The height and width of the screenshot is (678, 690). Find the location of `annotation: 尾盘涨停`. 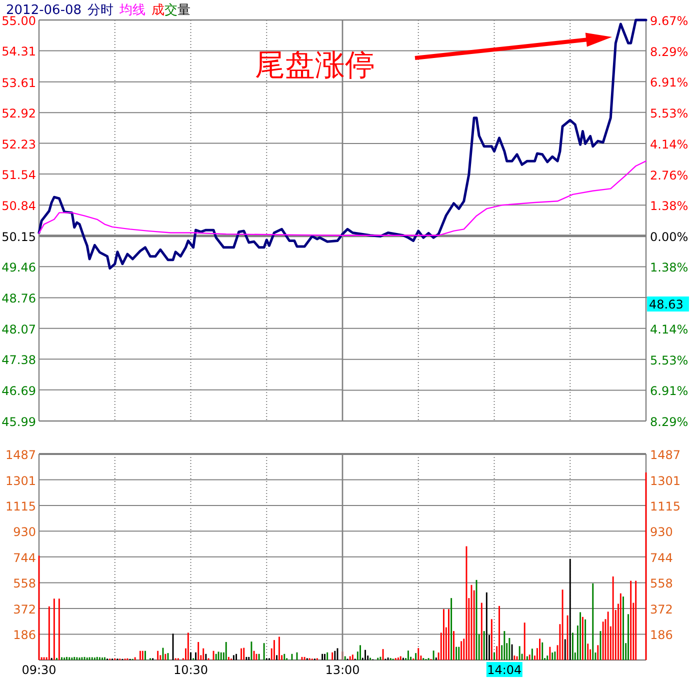

annotation: 尾盘涨停 is located at coordinates (315, 65).